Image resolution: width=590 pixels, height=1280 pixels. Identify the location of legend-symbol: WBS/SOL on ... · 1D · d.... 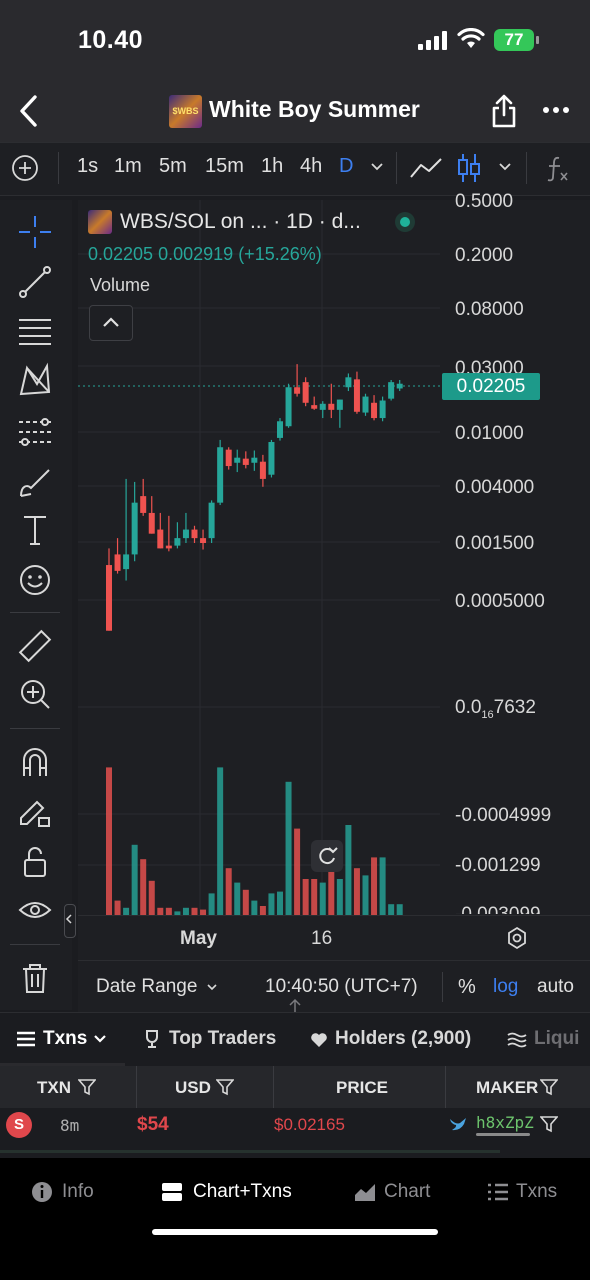
(240, 221).